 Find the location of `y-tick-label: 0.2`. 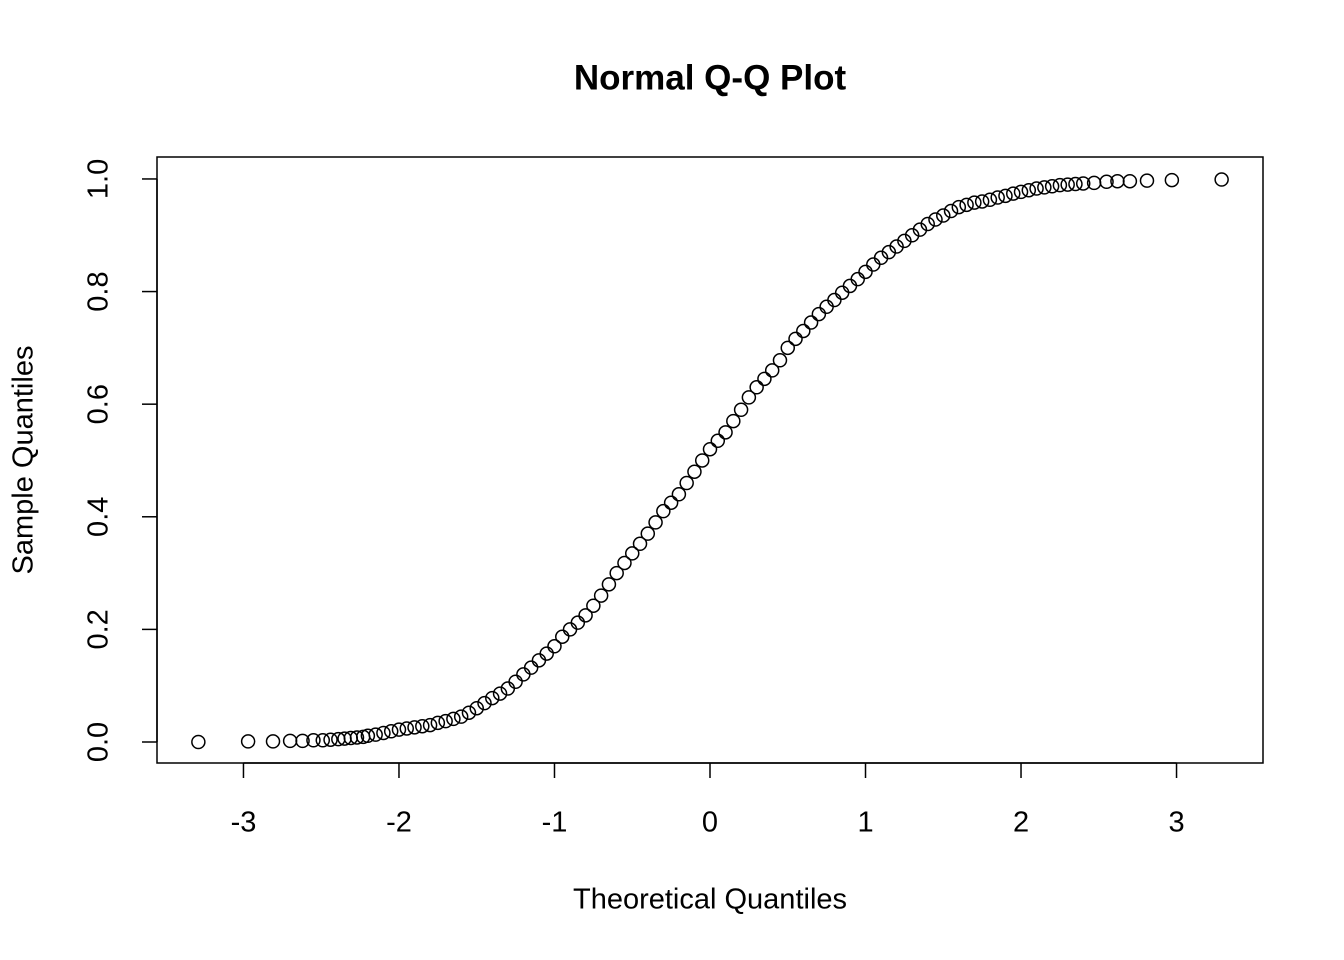

y-tick-label: 0.2 is located at coordinates (99, 629).